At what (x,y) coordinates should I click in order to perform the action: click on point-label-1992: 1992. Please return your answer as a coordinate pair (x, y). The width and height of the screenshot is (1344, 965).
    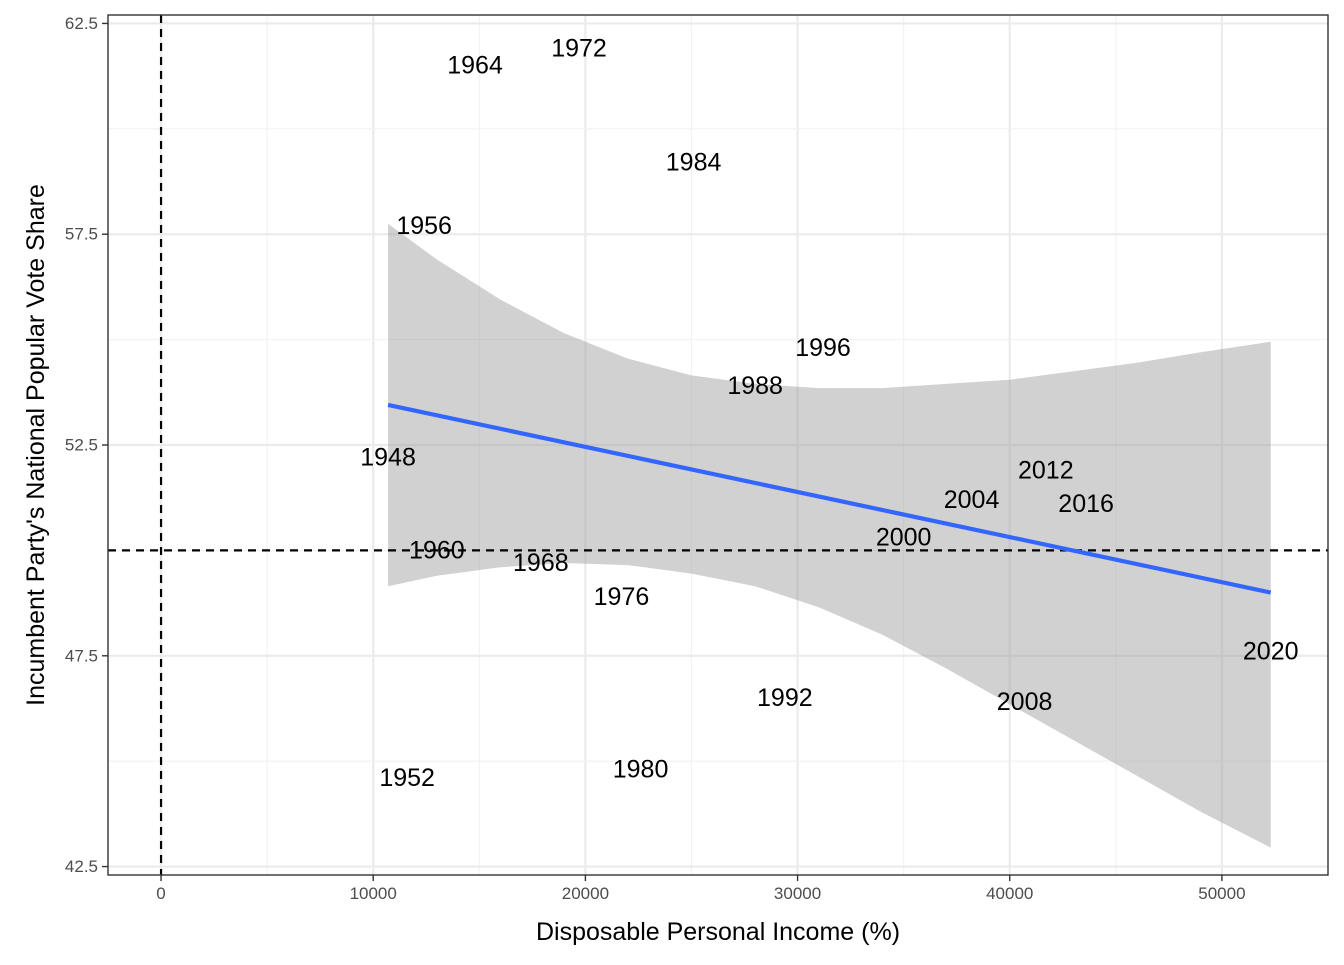
    Looking at the image, I should click on (785, 698).